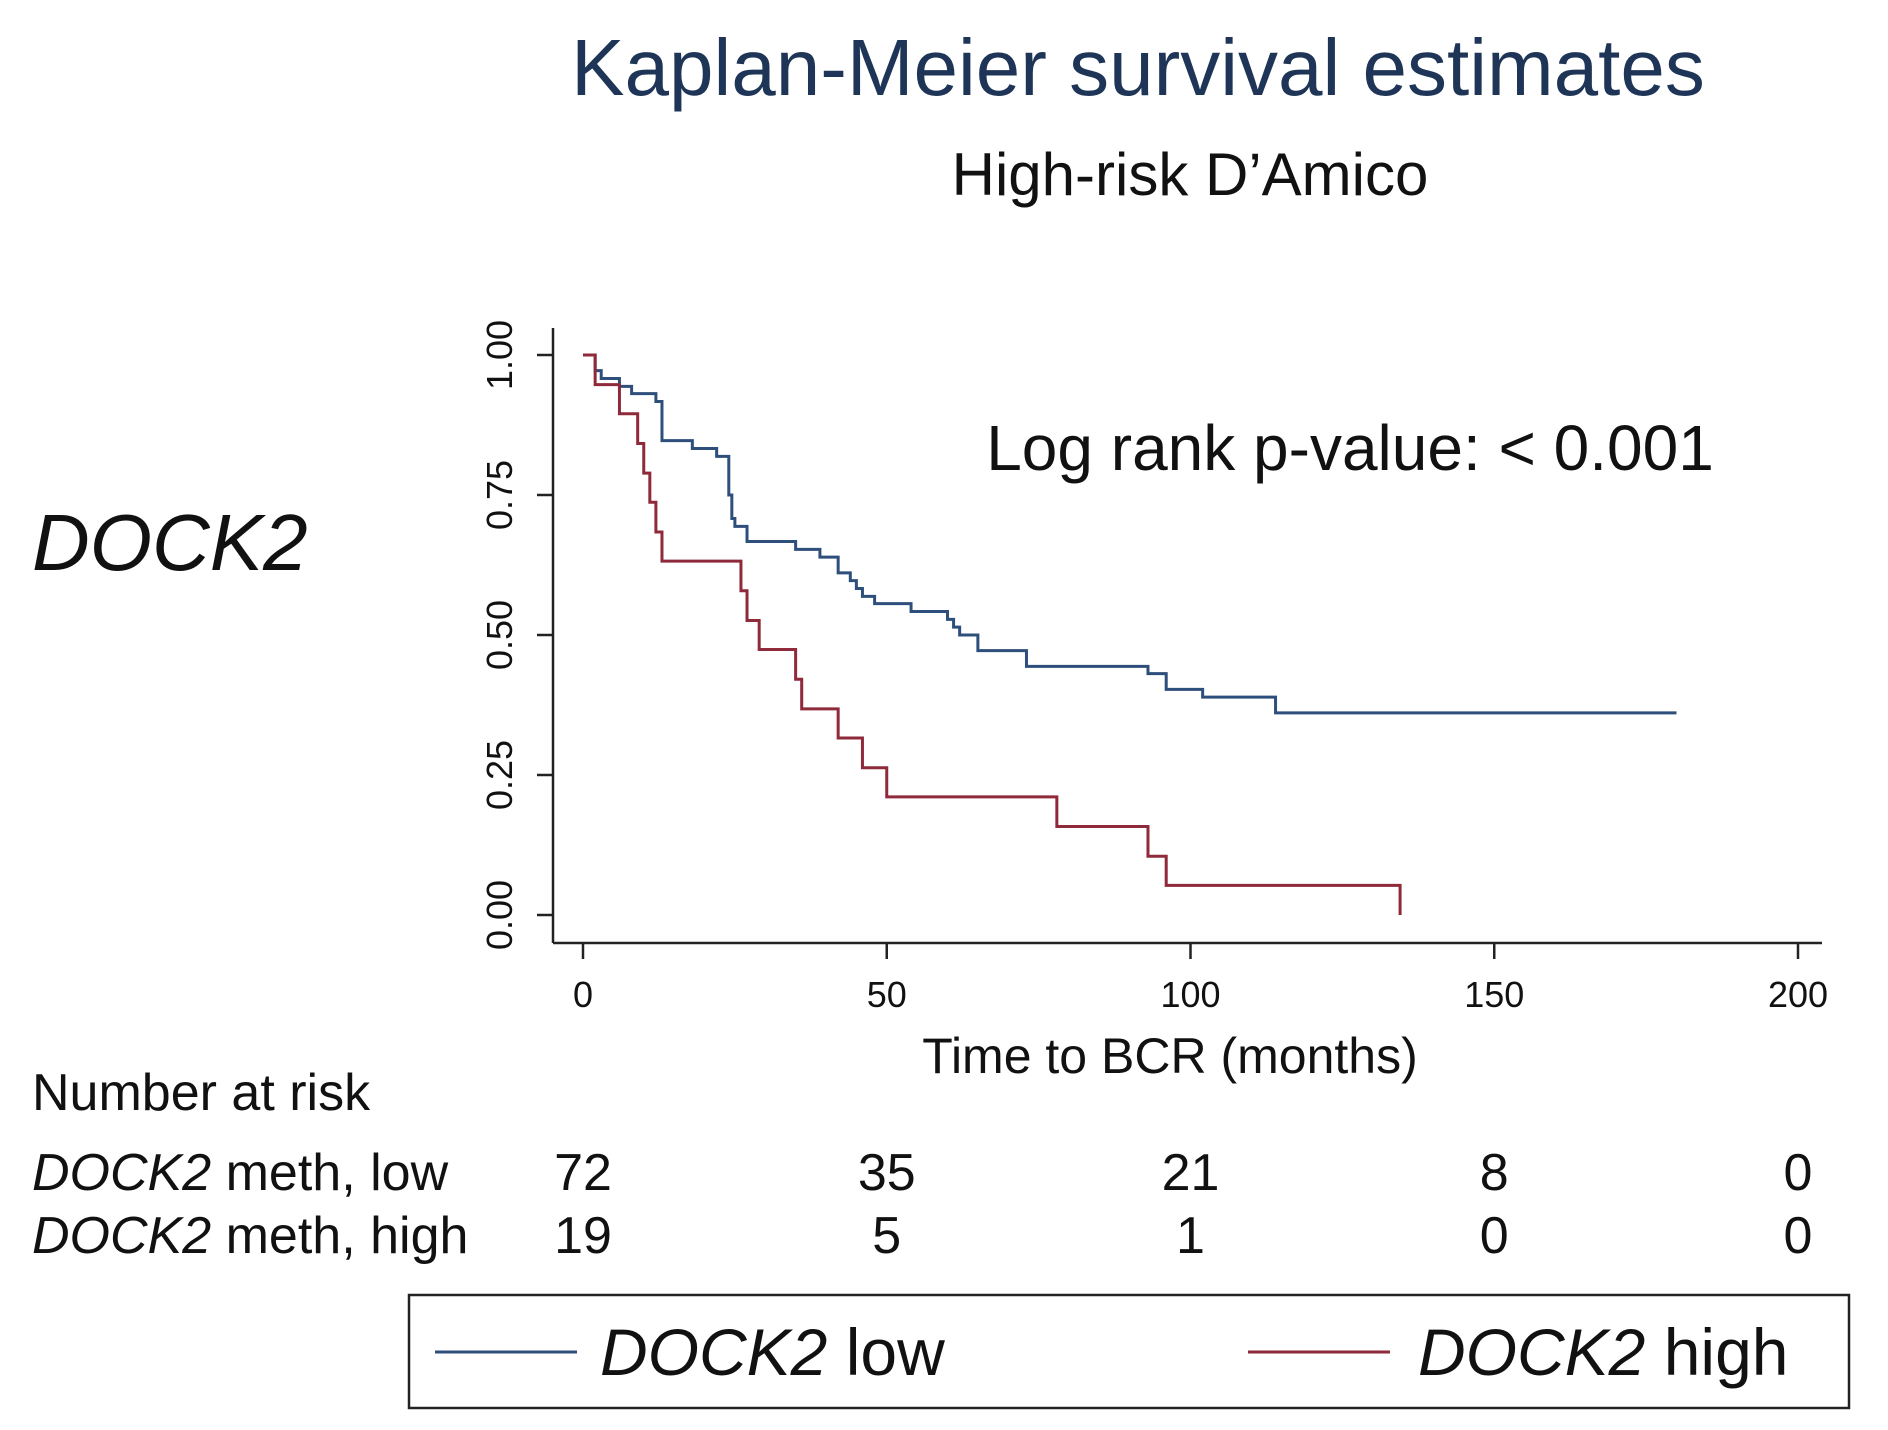  I want to click on risk-value: 19, so click(583, 1236).